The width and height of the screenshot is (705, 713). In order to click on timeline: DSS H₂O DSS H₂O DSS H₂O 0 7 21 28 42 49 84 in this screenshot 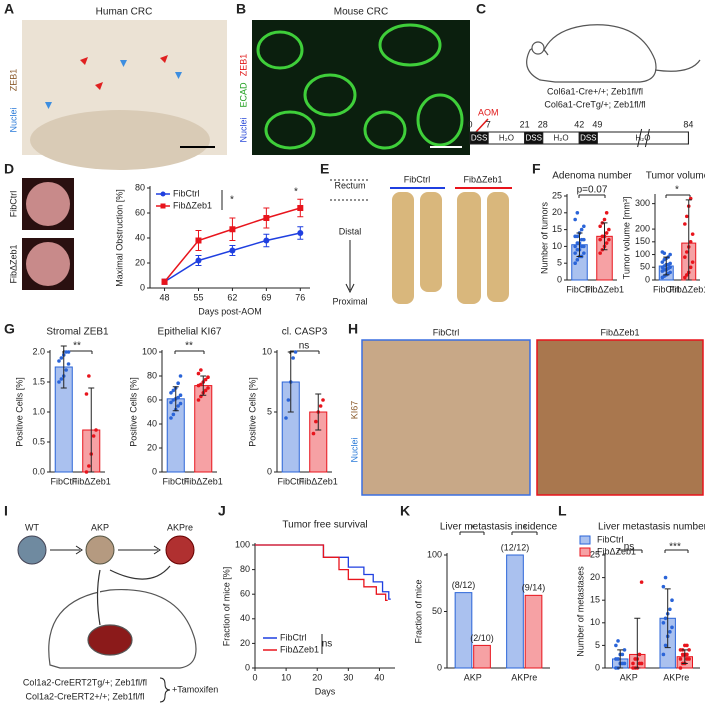, I will do `click(580, 133)`.